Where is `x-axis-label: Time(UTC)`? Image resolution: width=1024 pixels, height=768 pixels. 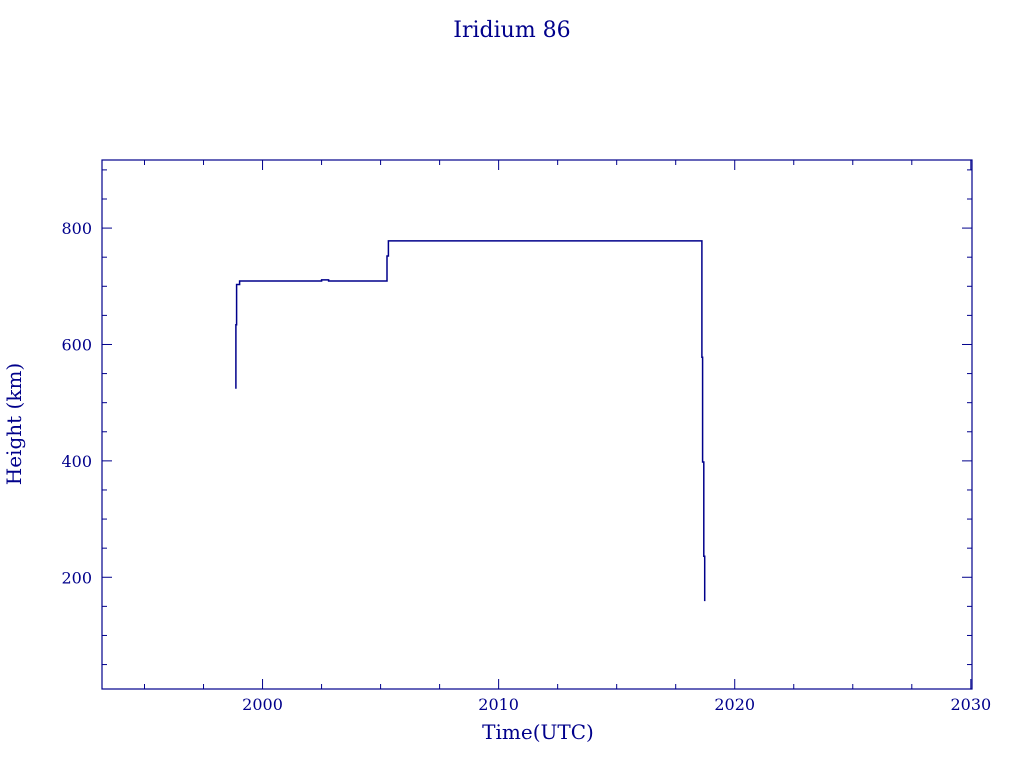
x-axis-label: Time(UTC) is located at coordinates (538, 732).